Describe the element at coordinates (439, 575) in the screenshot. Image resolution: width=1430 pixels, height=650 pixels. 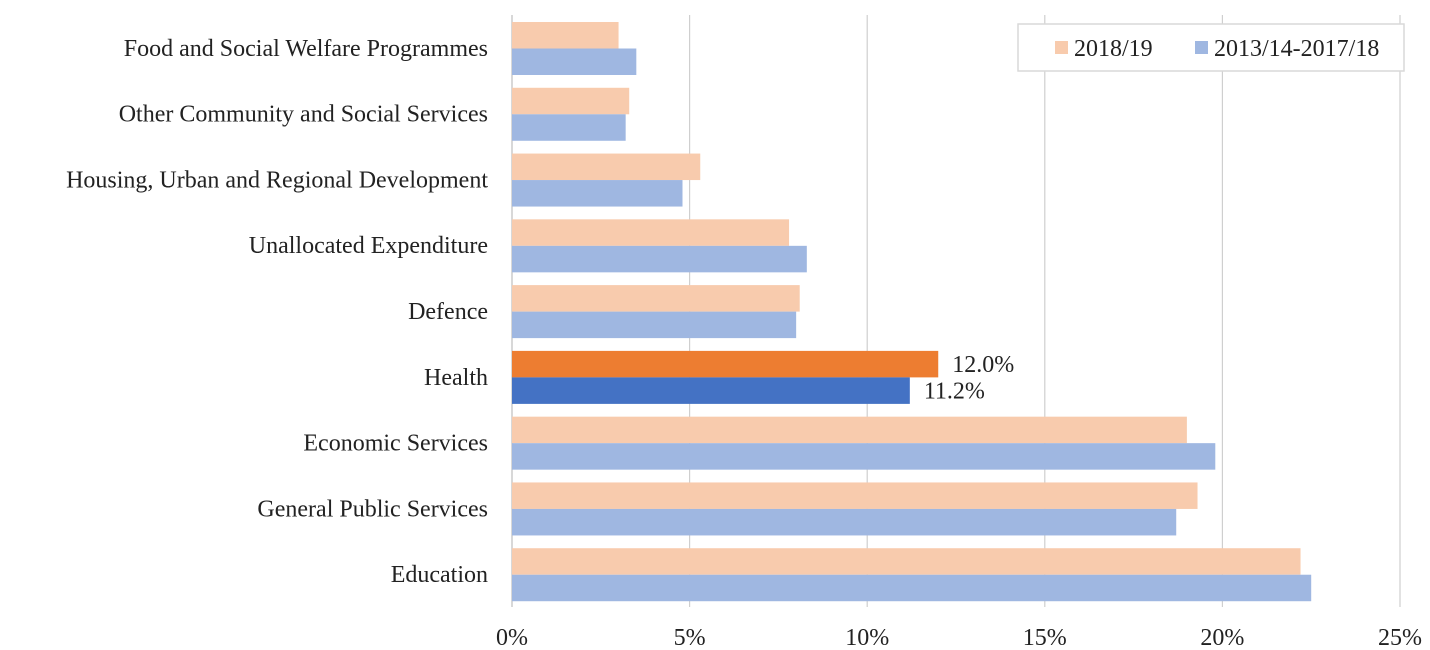
I see `category-label-education: Education` at that location.